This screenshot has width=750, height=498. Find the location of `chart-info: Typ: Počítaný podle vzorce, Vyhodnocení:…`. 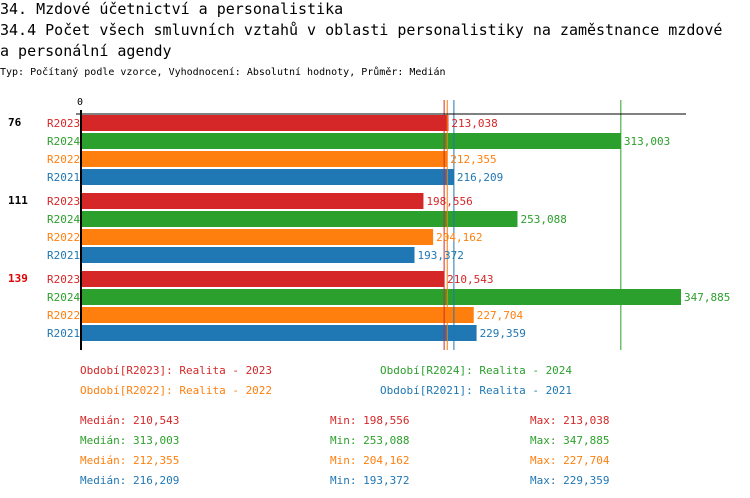

chart-info: Typ: Počítaný podle vzorce, Vyhodnocení:… is located at coordinates (223, 72).